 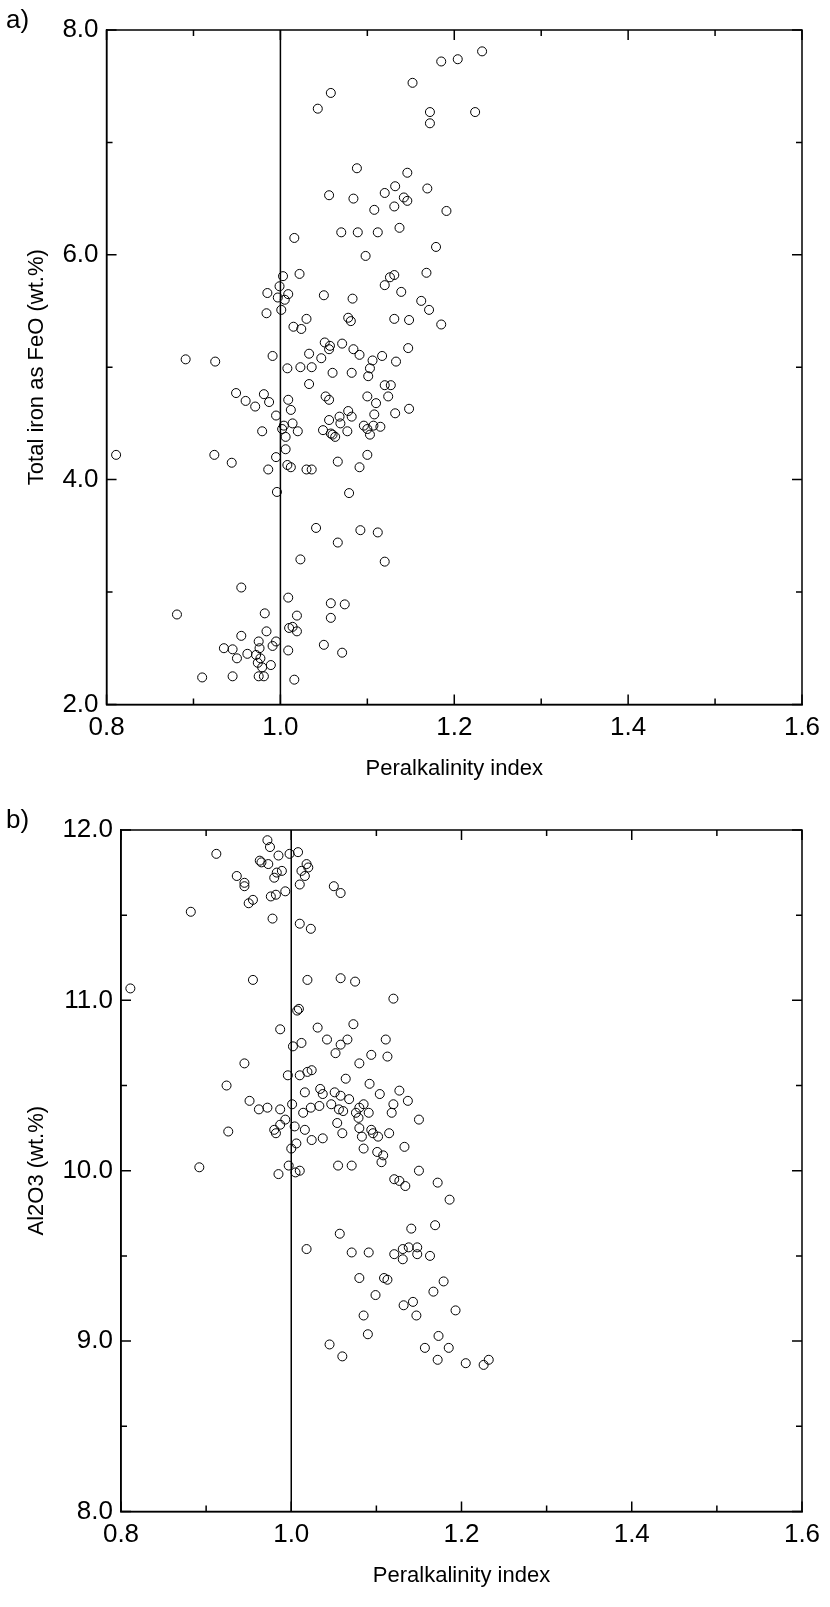 I want to click on chart-title: b), so click(x=18, y=819).